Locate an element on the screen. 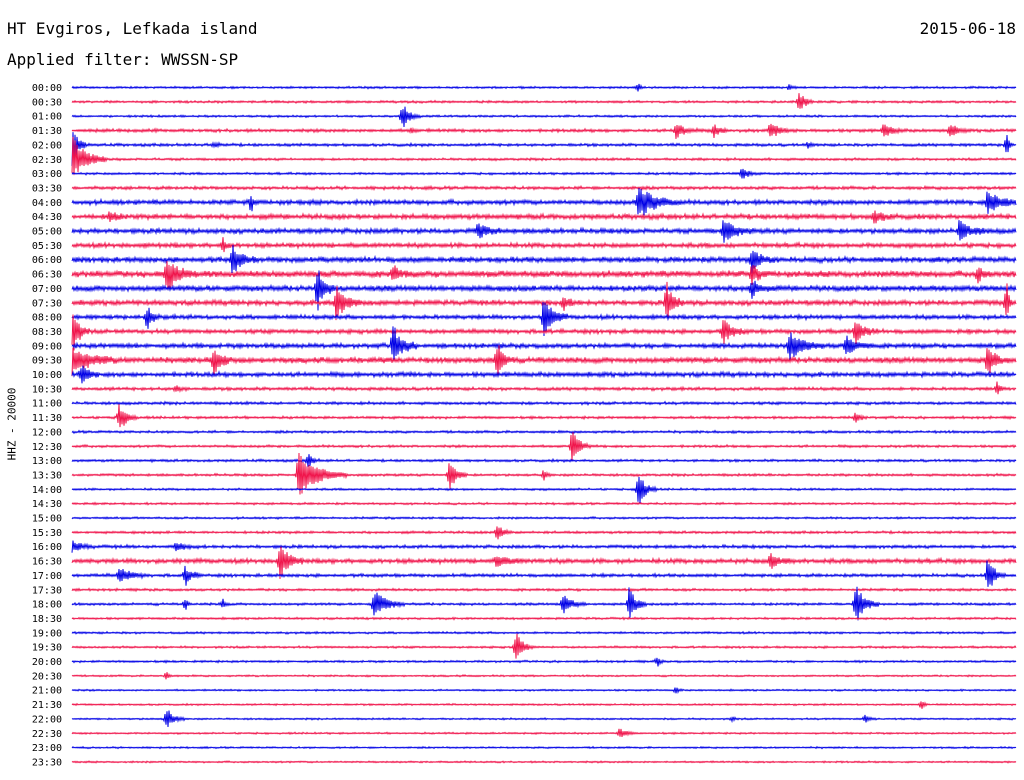  time-label-1830: 18:30 is located at coordinates (47, 619).